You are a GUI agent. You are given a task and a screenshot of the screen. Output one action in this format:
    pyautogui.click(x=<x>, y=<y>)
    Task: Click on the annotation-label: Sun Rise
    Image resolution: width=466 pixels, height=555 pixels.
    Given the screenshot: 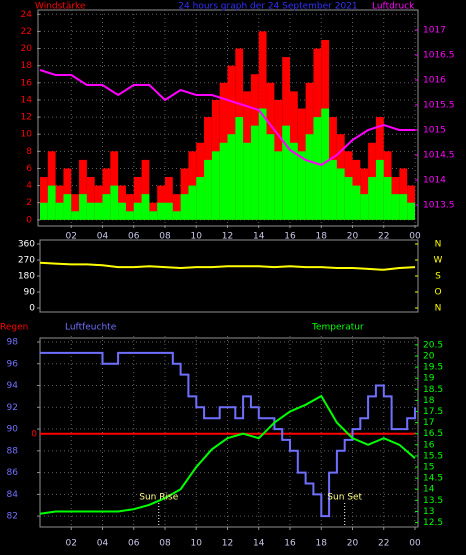 What is the action you would take?
    pyautogui.click(x=158, y=498)
    